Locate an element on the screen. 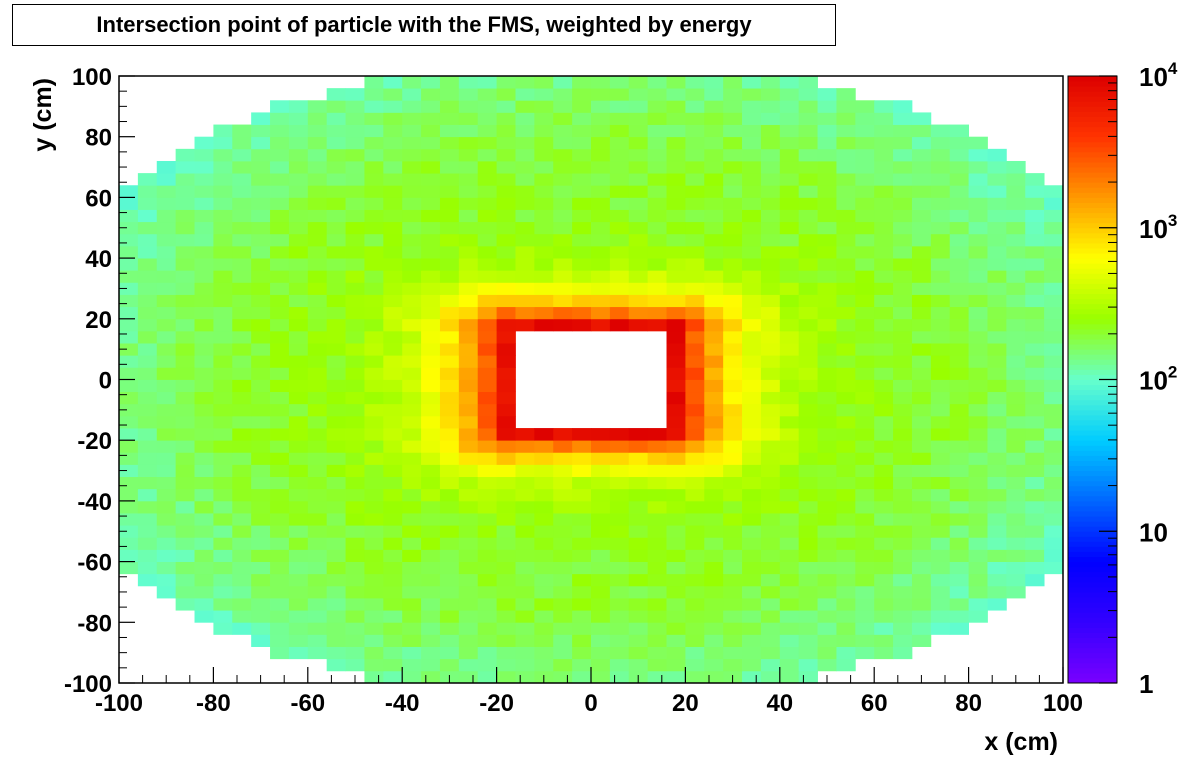 This screenshot has width=1182, height=759. z-tick-label: 103 is located at coordinates (1158, 227).